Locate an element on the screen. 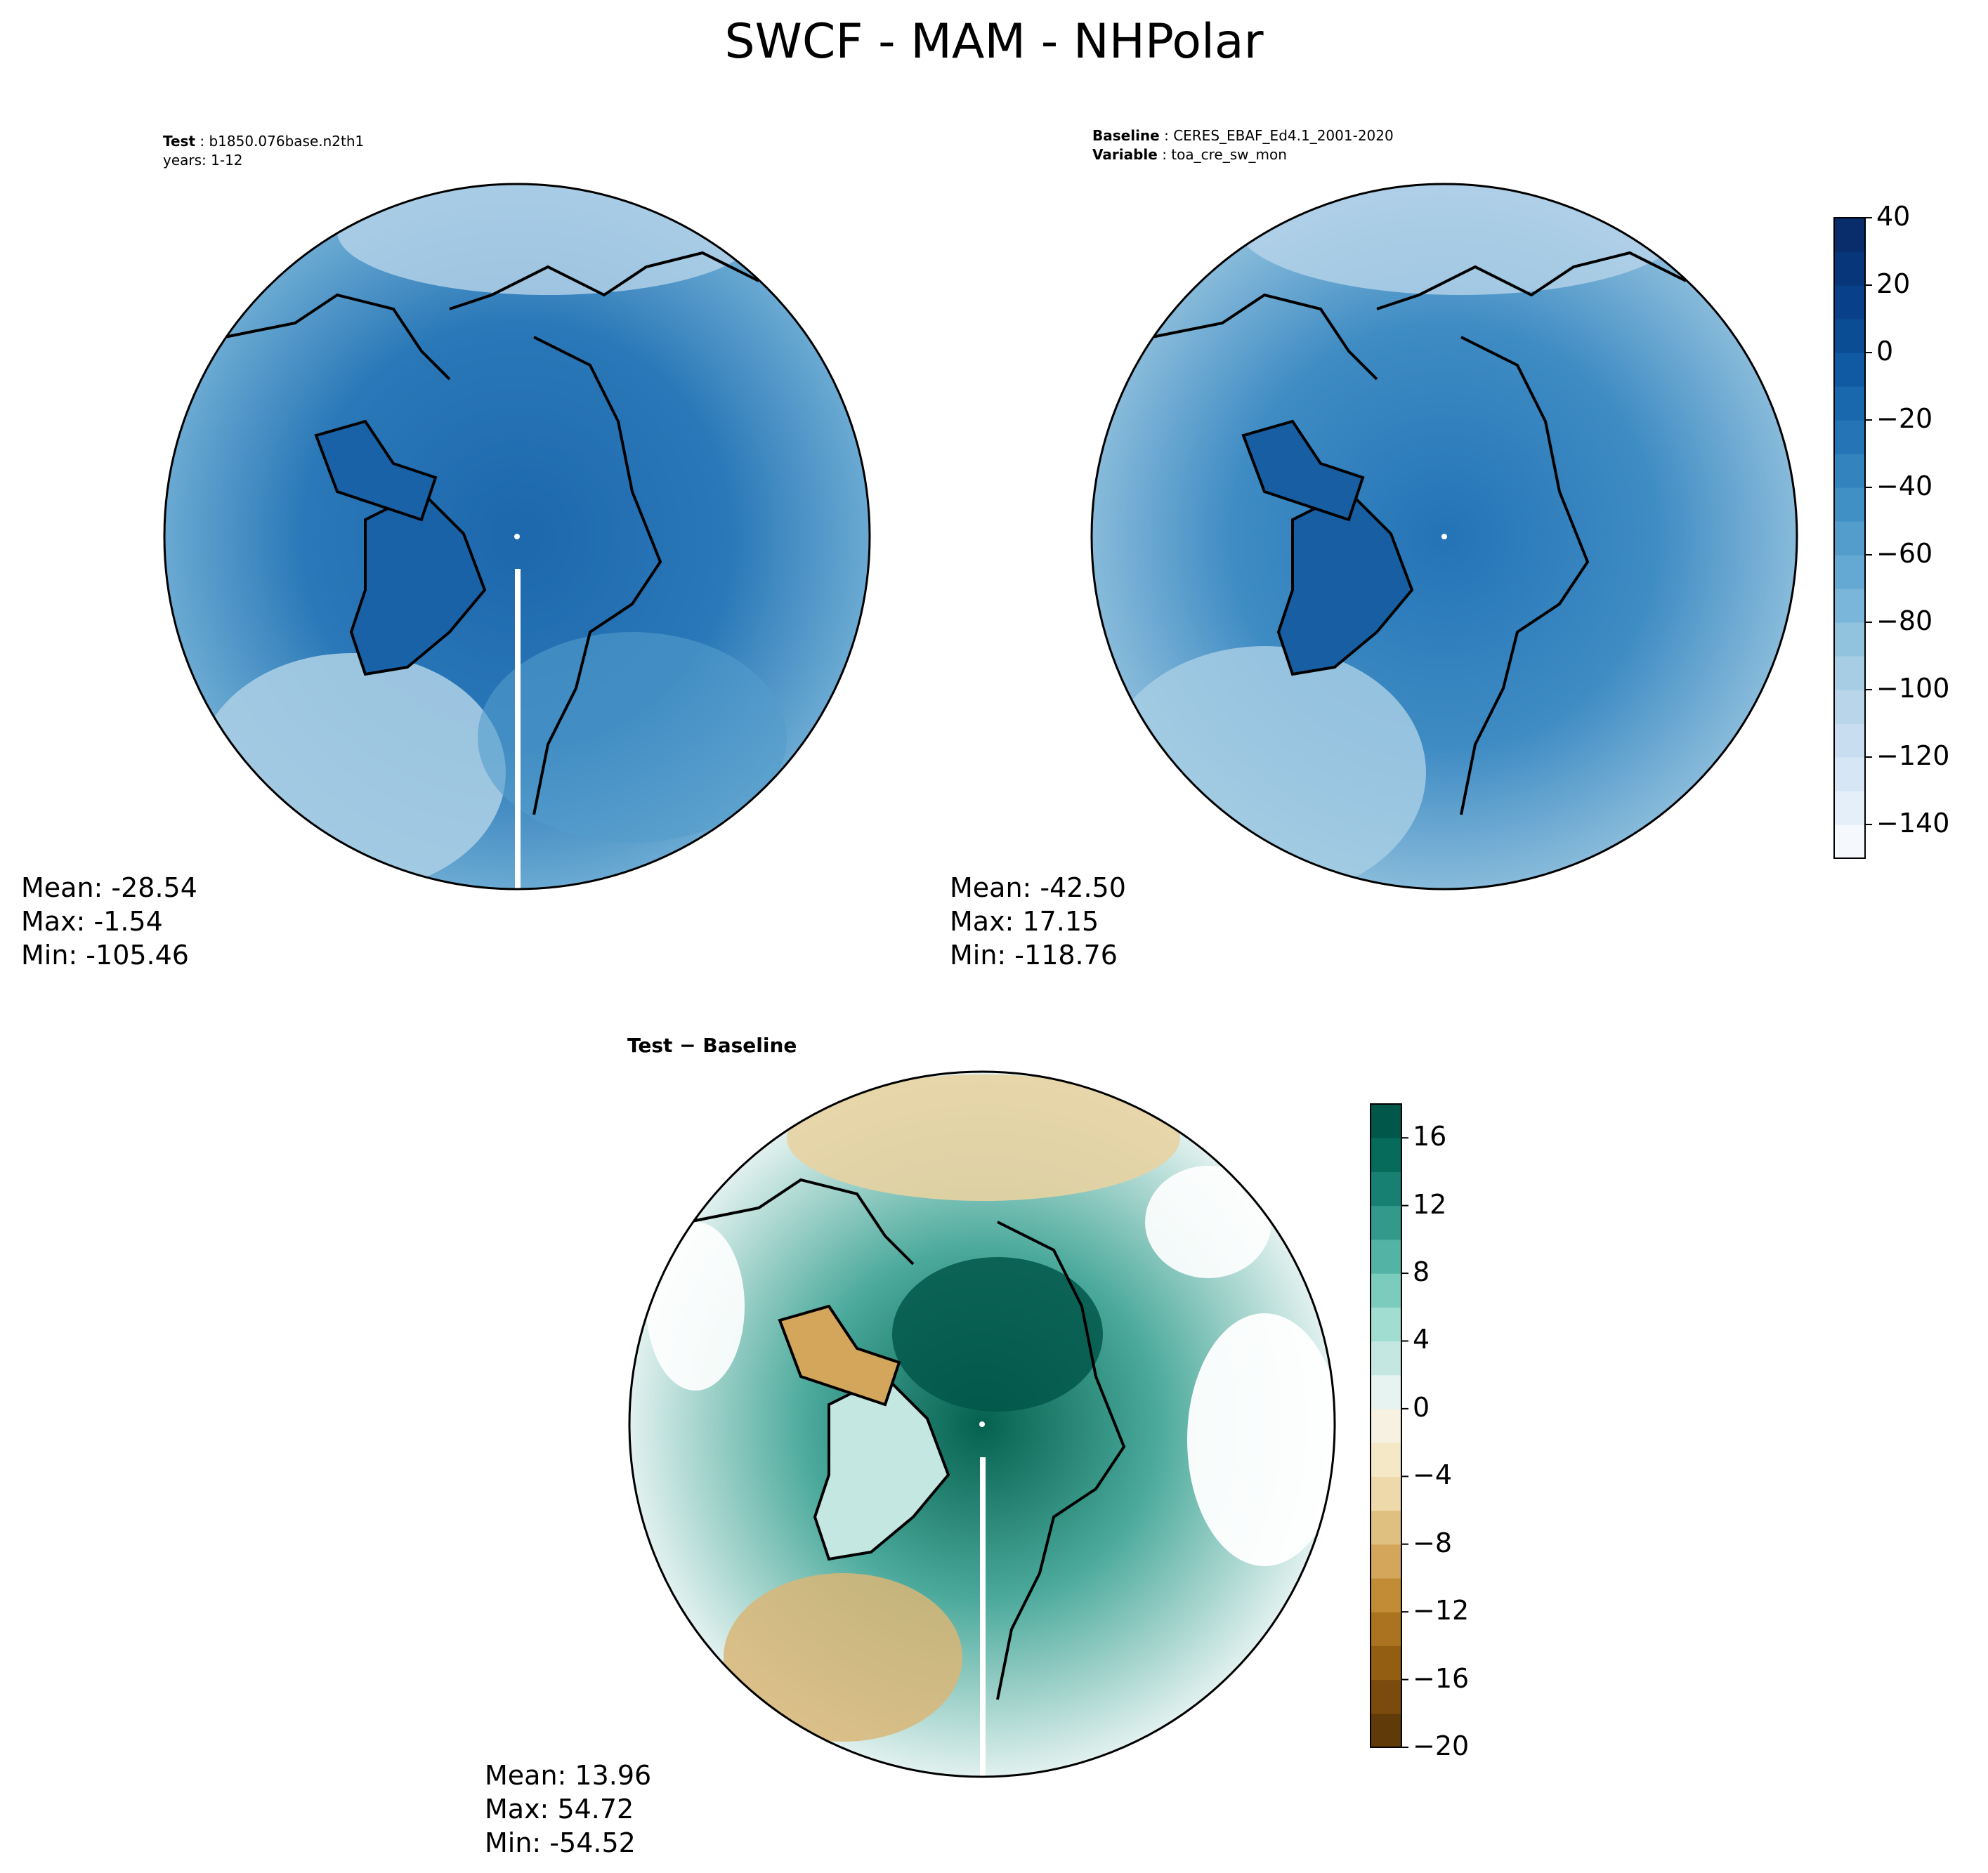 This screenshot has height=1873, width=1988. colorbar-tick-label: −60 is located at coordinates (1904, 553).